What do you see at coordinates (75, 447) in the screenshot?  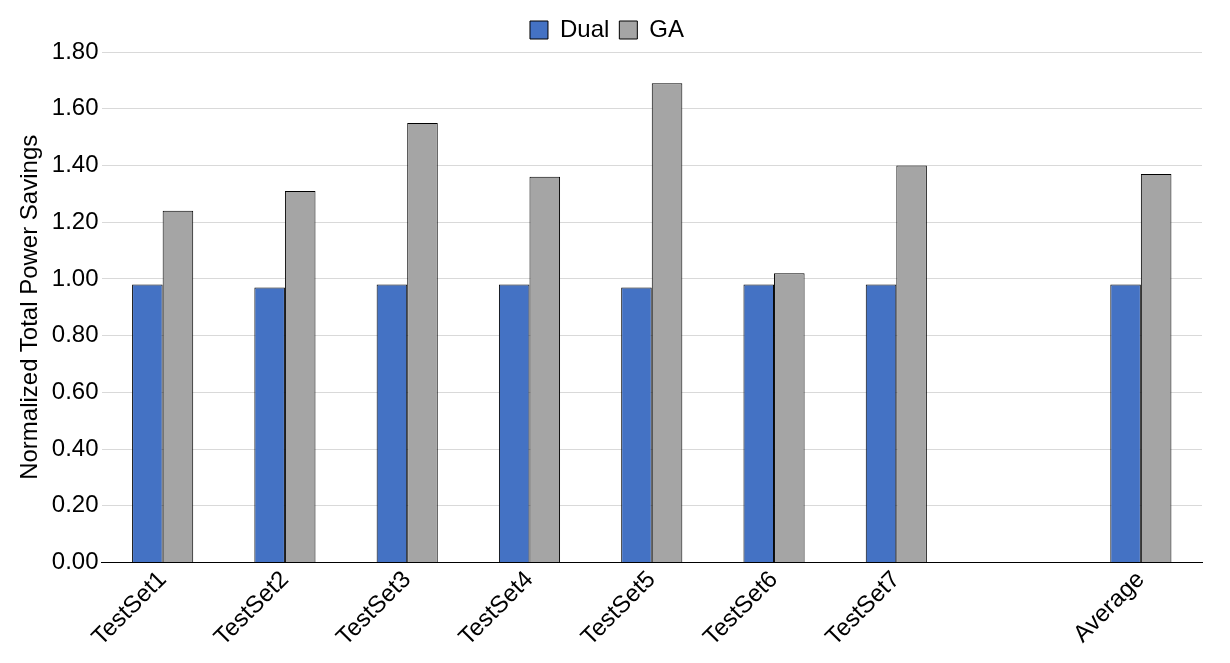 I see `y-tick-label: 0.40` at bounding box center [75, 447].